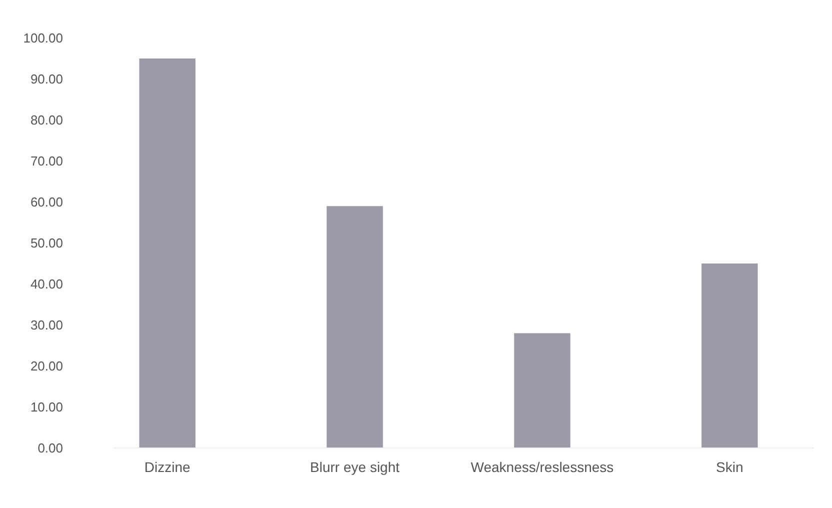 The height and width of the screenshot is (508, 832). What do you see at coordinates (46, 243) in the screenshot?
I see `y-tick-label: 50.00` at bounding box center [46, 243].